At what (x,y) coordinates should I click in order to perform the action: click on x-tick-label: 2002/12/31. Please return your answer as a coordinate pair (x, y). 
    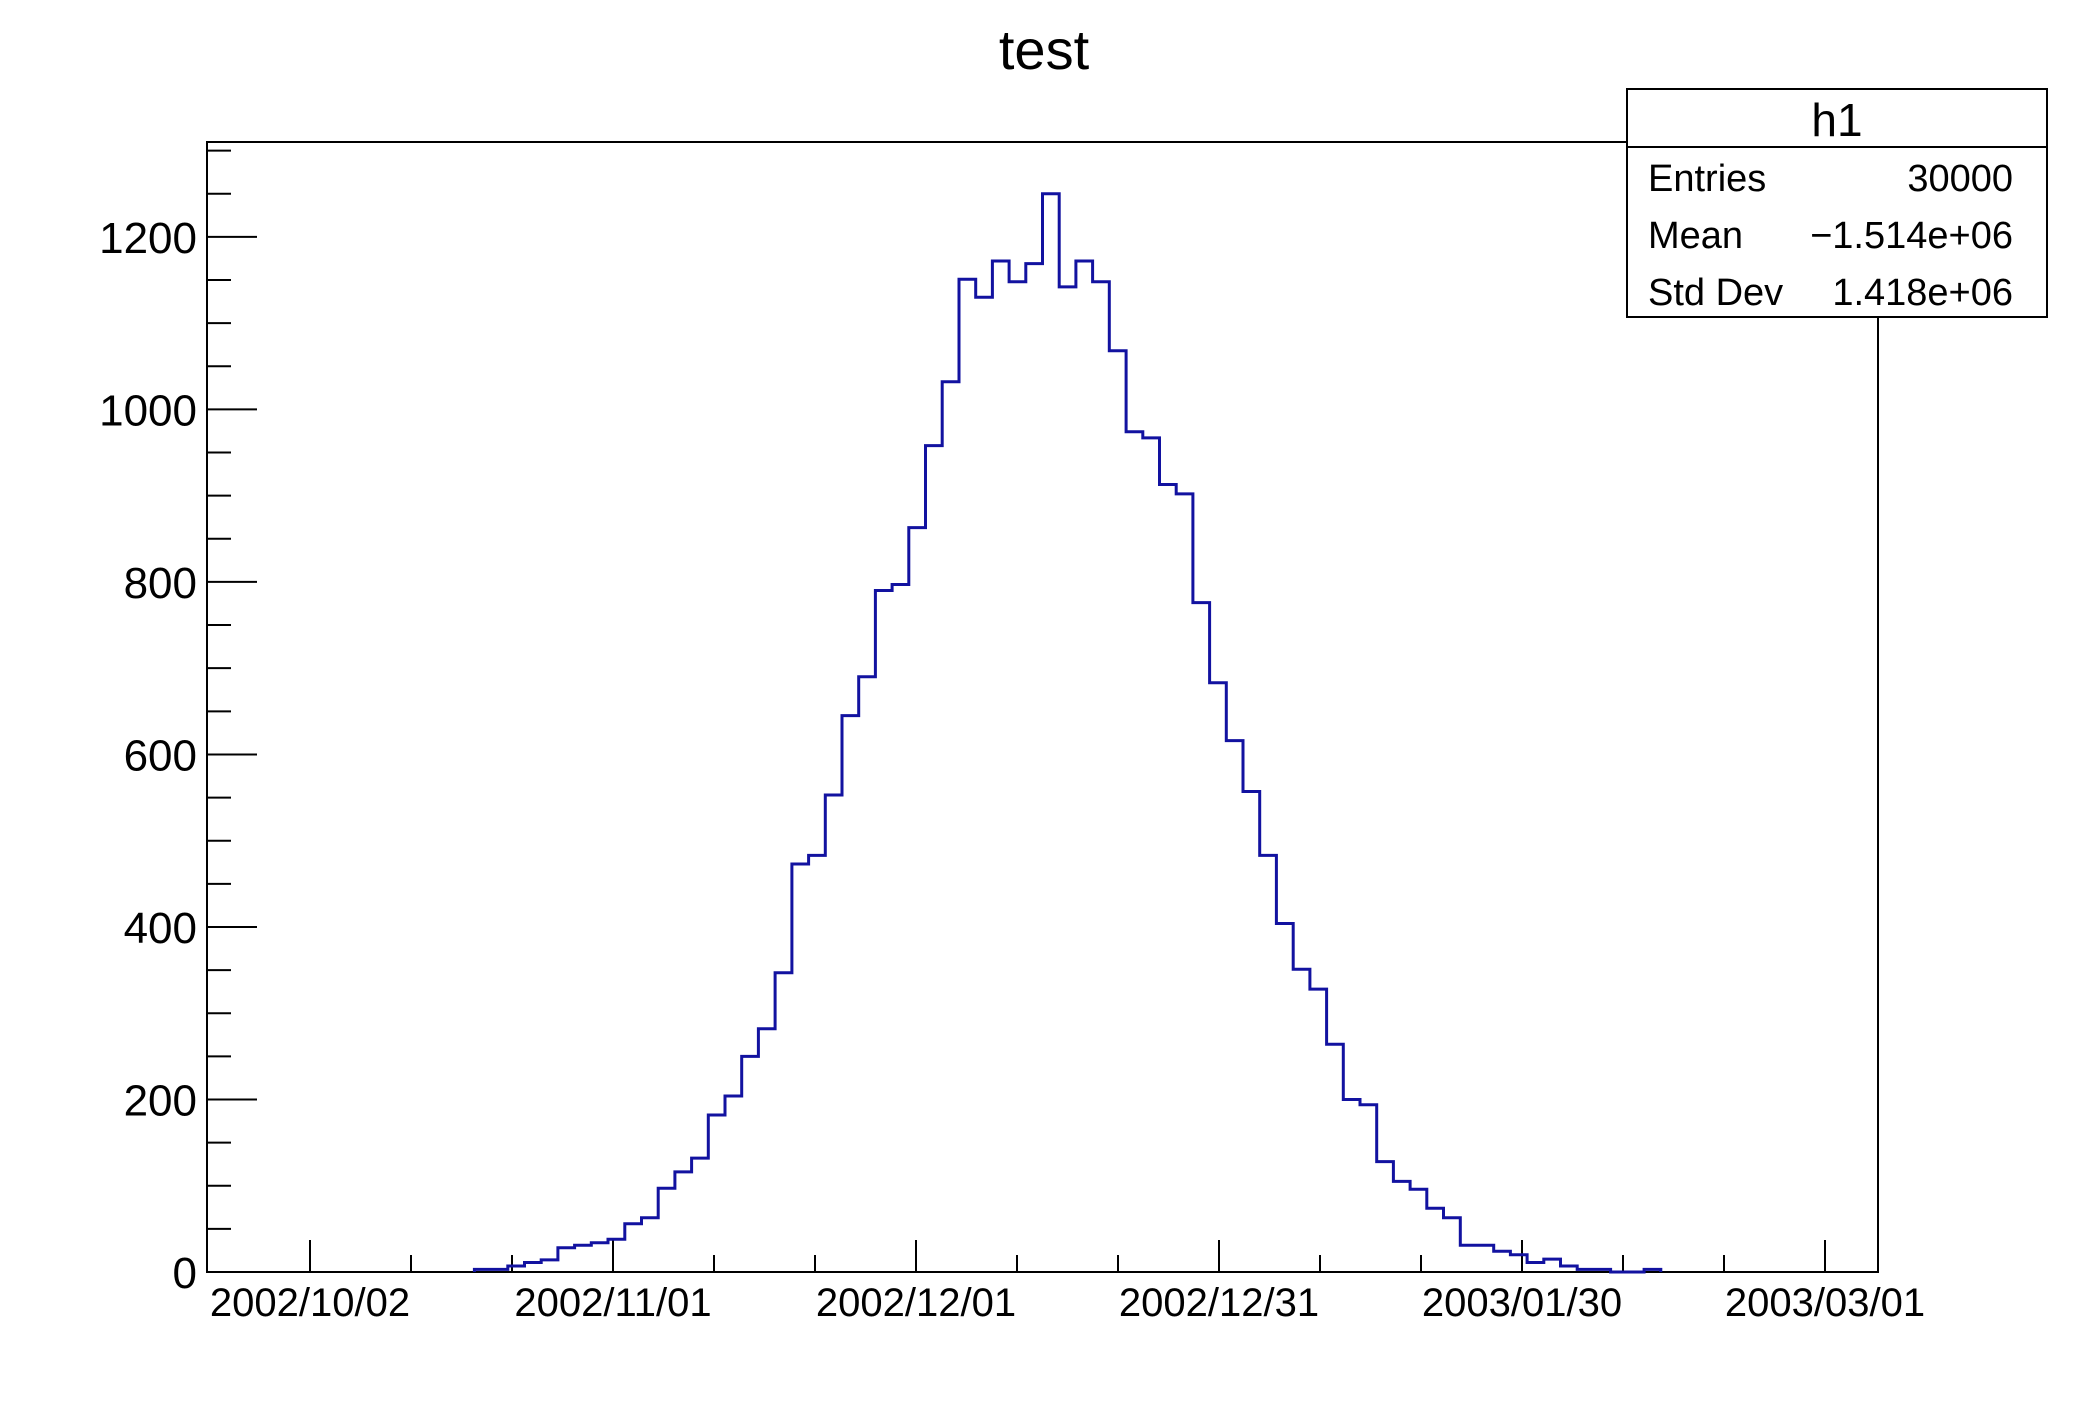
    Looking at the image, I should click on (1219, 1303).